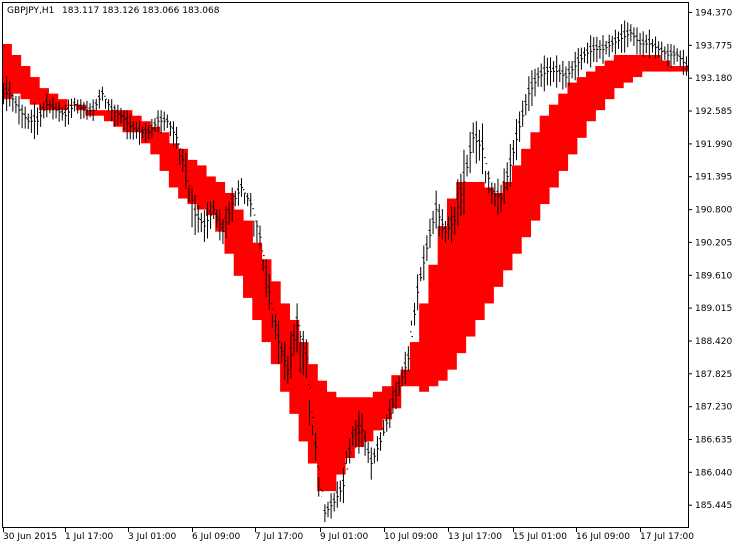  Describe the element at coordinates (713, 112) in the screenshot. I see `y-tick-label: 192.585` at that location.